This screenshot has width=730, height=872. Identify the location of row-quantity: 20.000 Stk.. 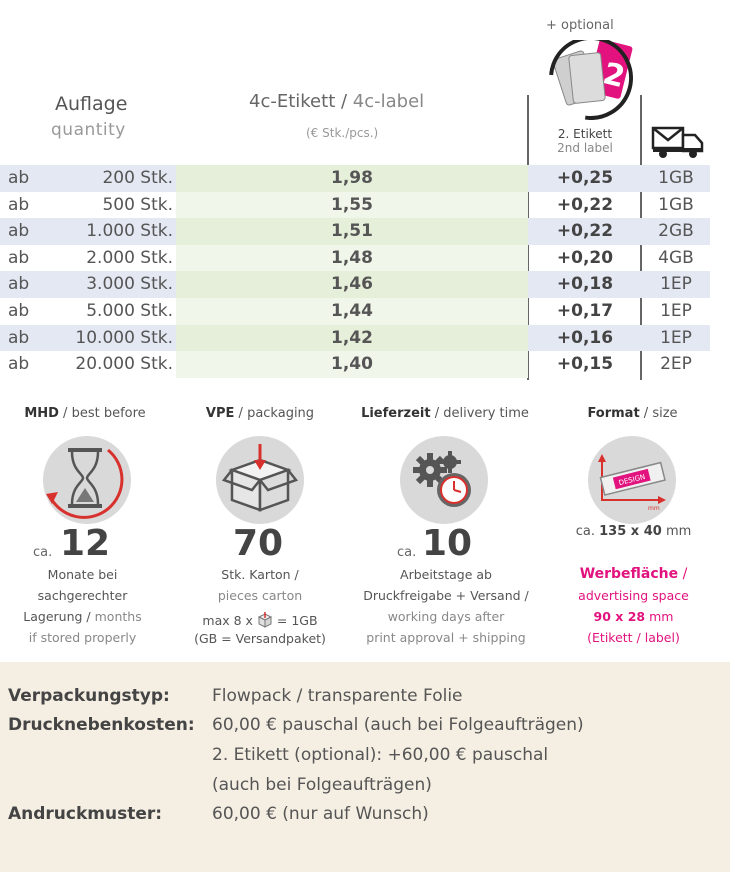
(124, 364).